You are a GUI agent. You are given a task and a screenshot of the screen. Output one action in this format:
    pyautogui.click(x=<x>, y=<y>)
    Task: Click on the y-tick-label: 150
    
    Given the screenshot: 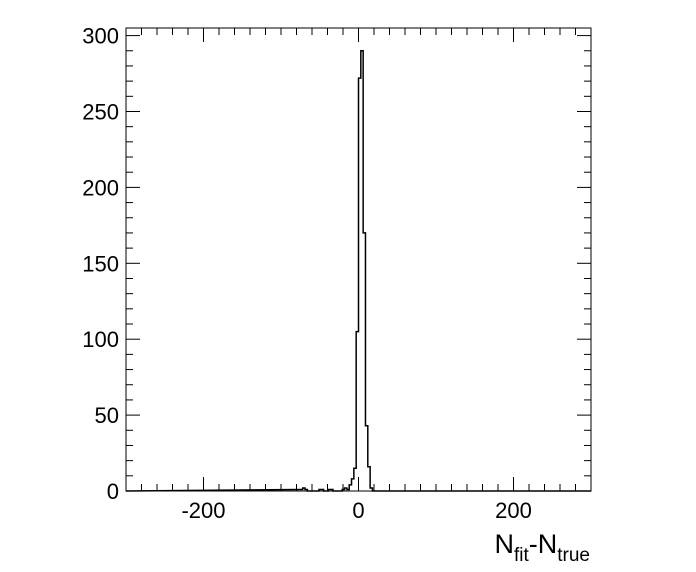 What is the action you would take?
    pyautogui.click(x=100, y=263)
    